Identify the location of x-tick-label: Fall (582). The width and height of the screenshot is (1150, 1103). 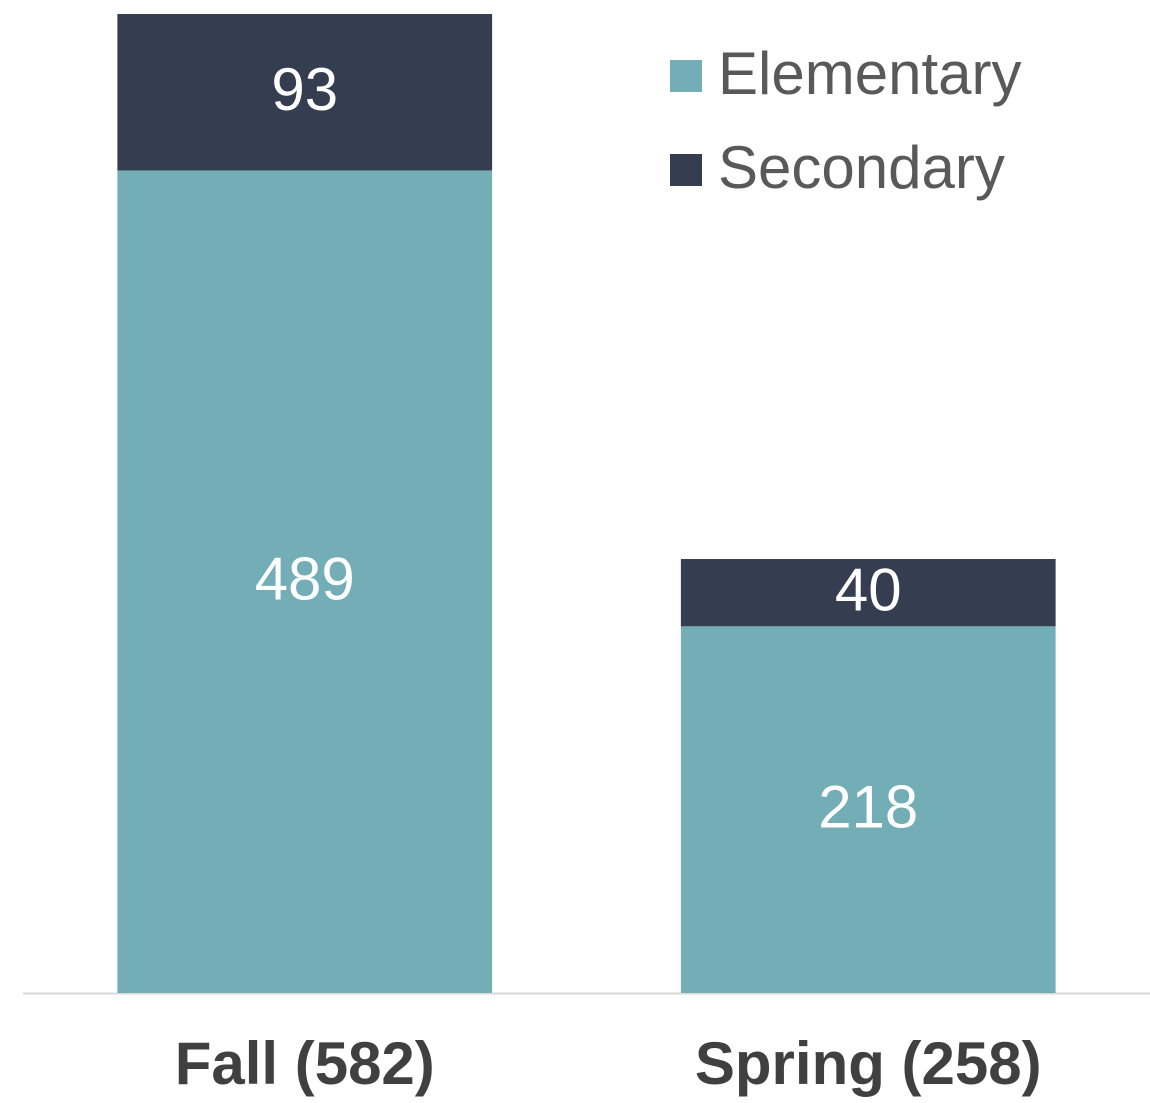
(305, 1063).